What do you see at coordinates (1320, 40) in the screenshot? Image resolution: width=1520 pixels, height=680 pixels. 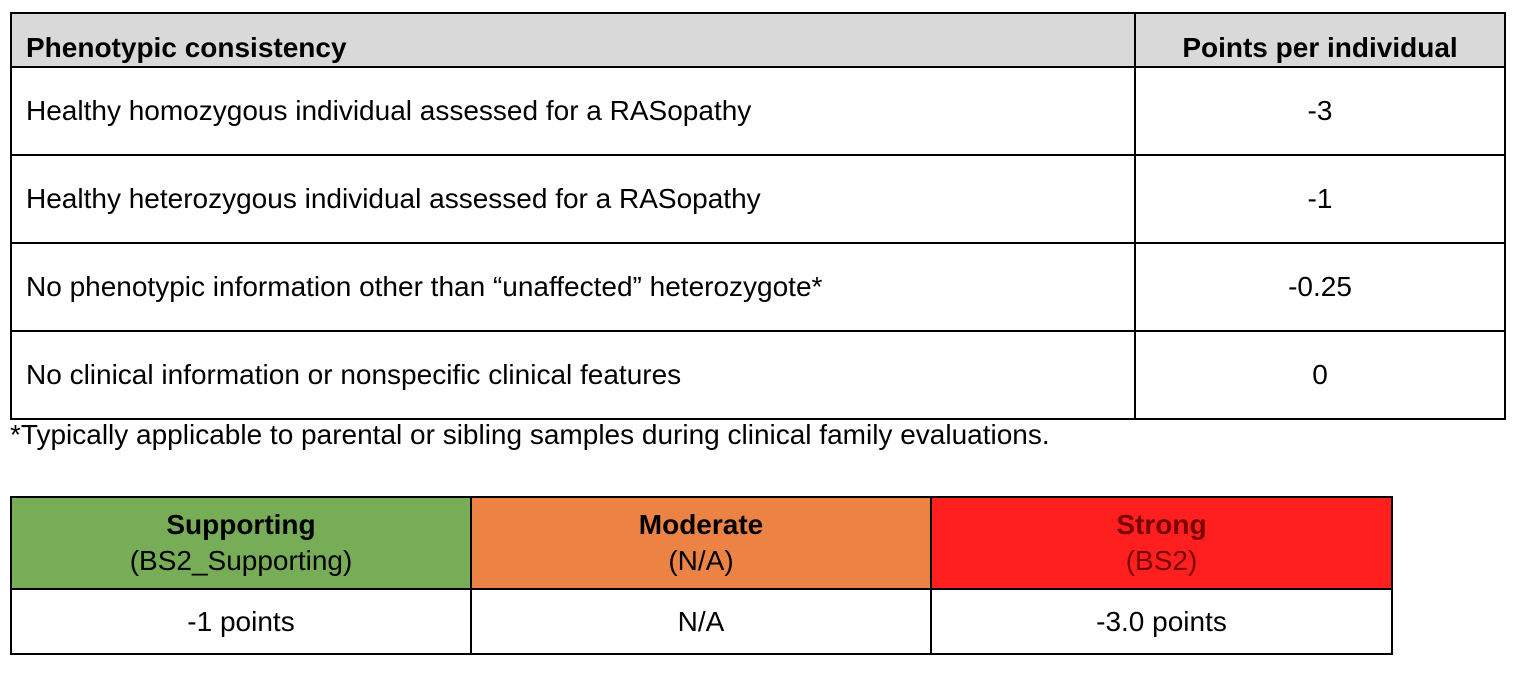 I see `header-points-per-individual: Points per individual` at bounding box center [1320, 40].